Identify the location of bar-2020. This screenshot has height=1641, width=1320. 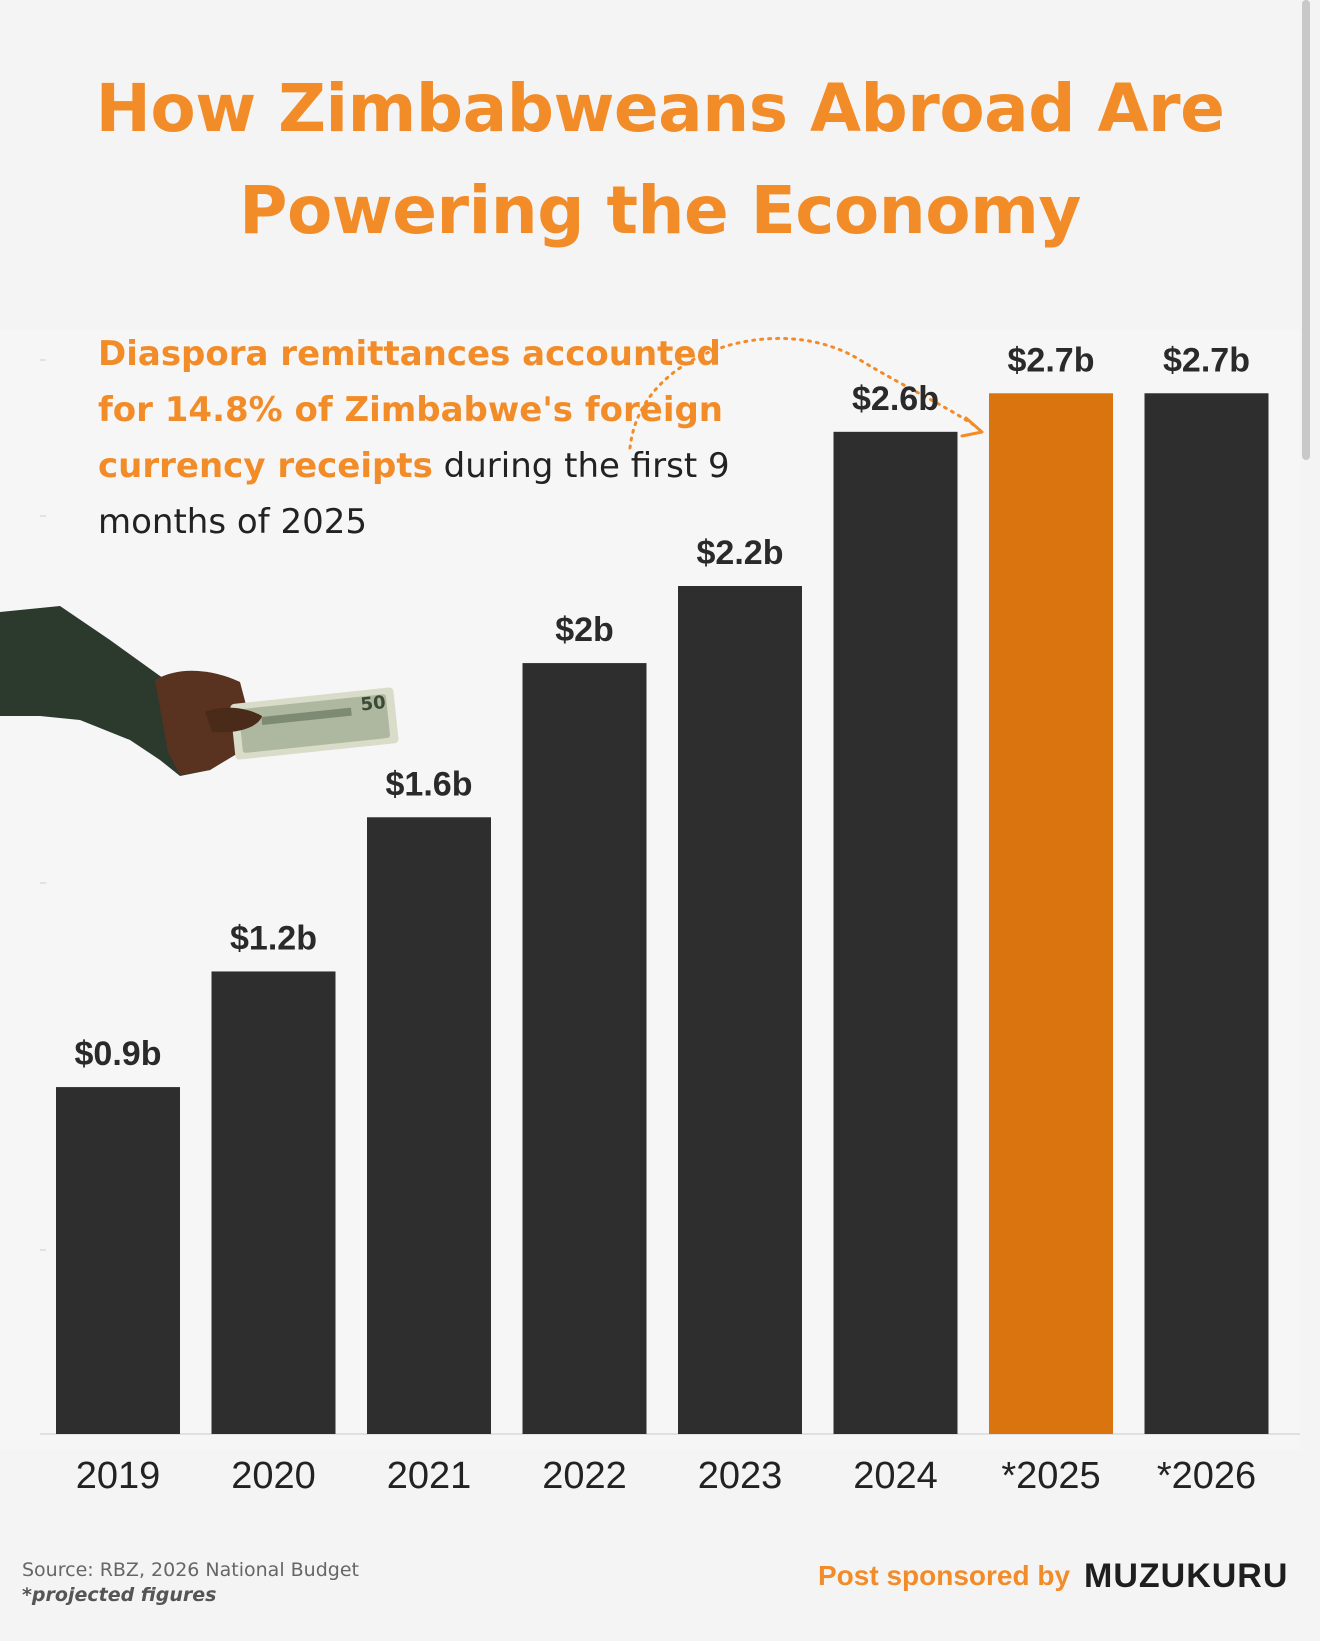
(273, 1202).